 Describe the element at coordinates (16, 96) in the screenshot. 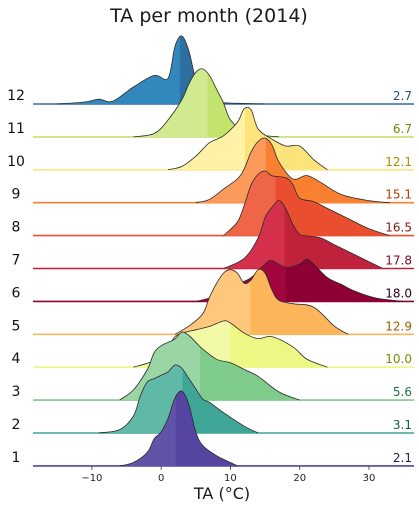

I see `month-label-12: 12` at that location.